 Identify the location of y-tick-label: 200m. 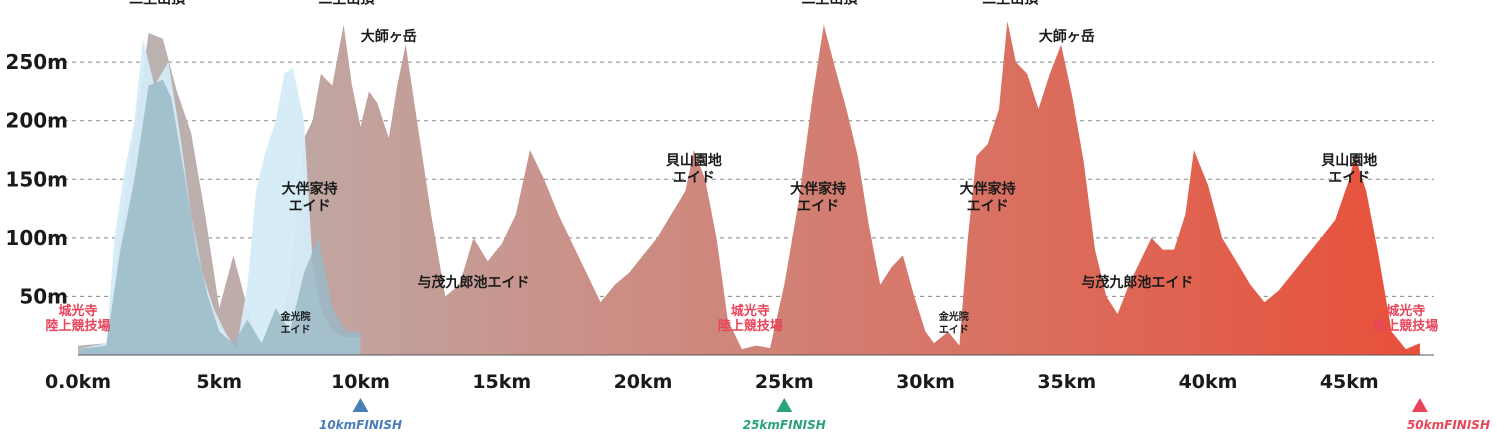
(36, 121).